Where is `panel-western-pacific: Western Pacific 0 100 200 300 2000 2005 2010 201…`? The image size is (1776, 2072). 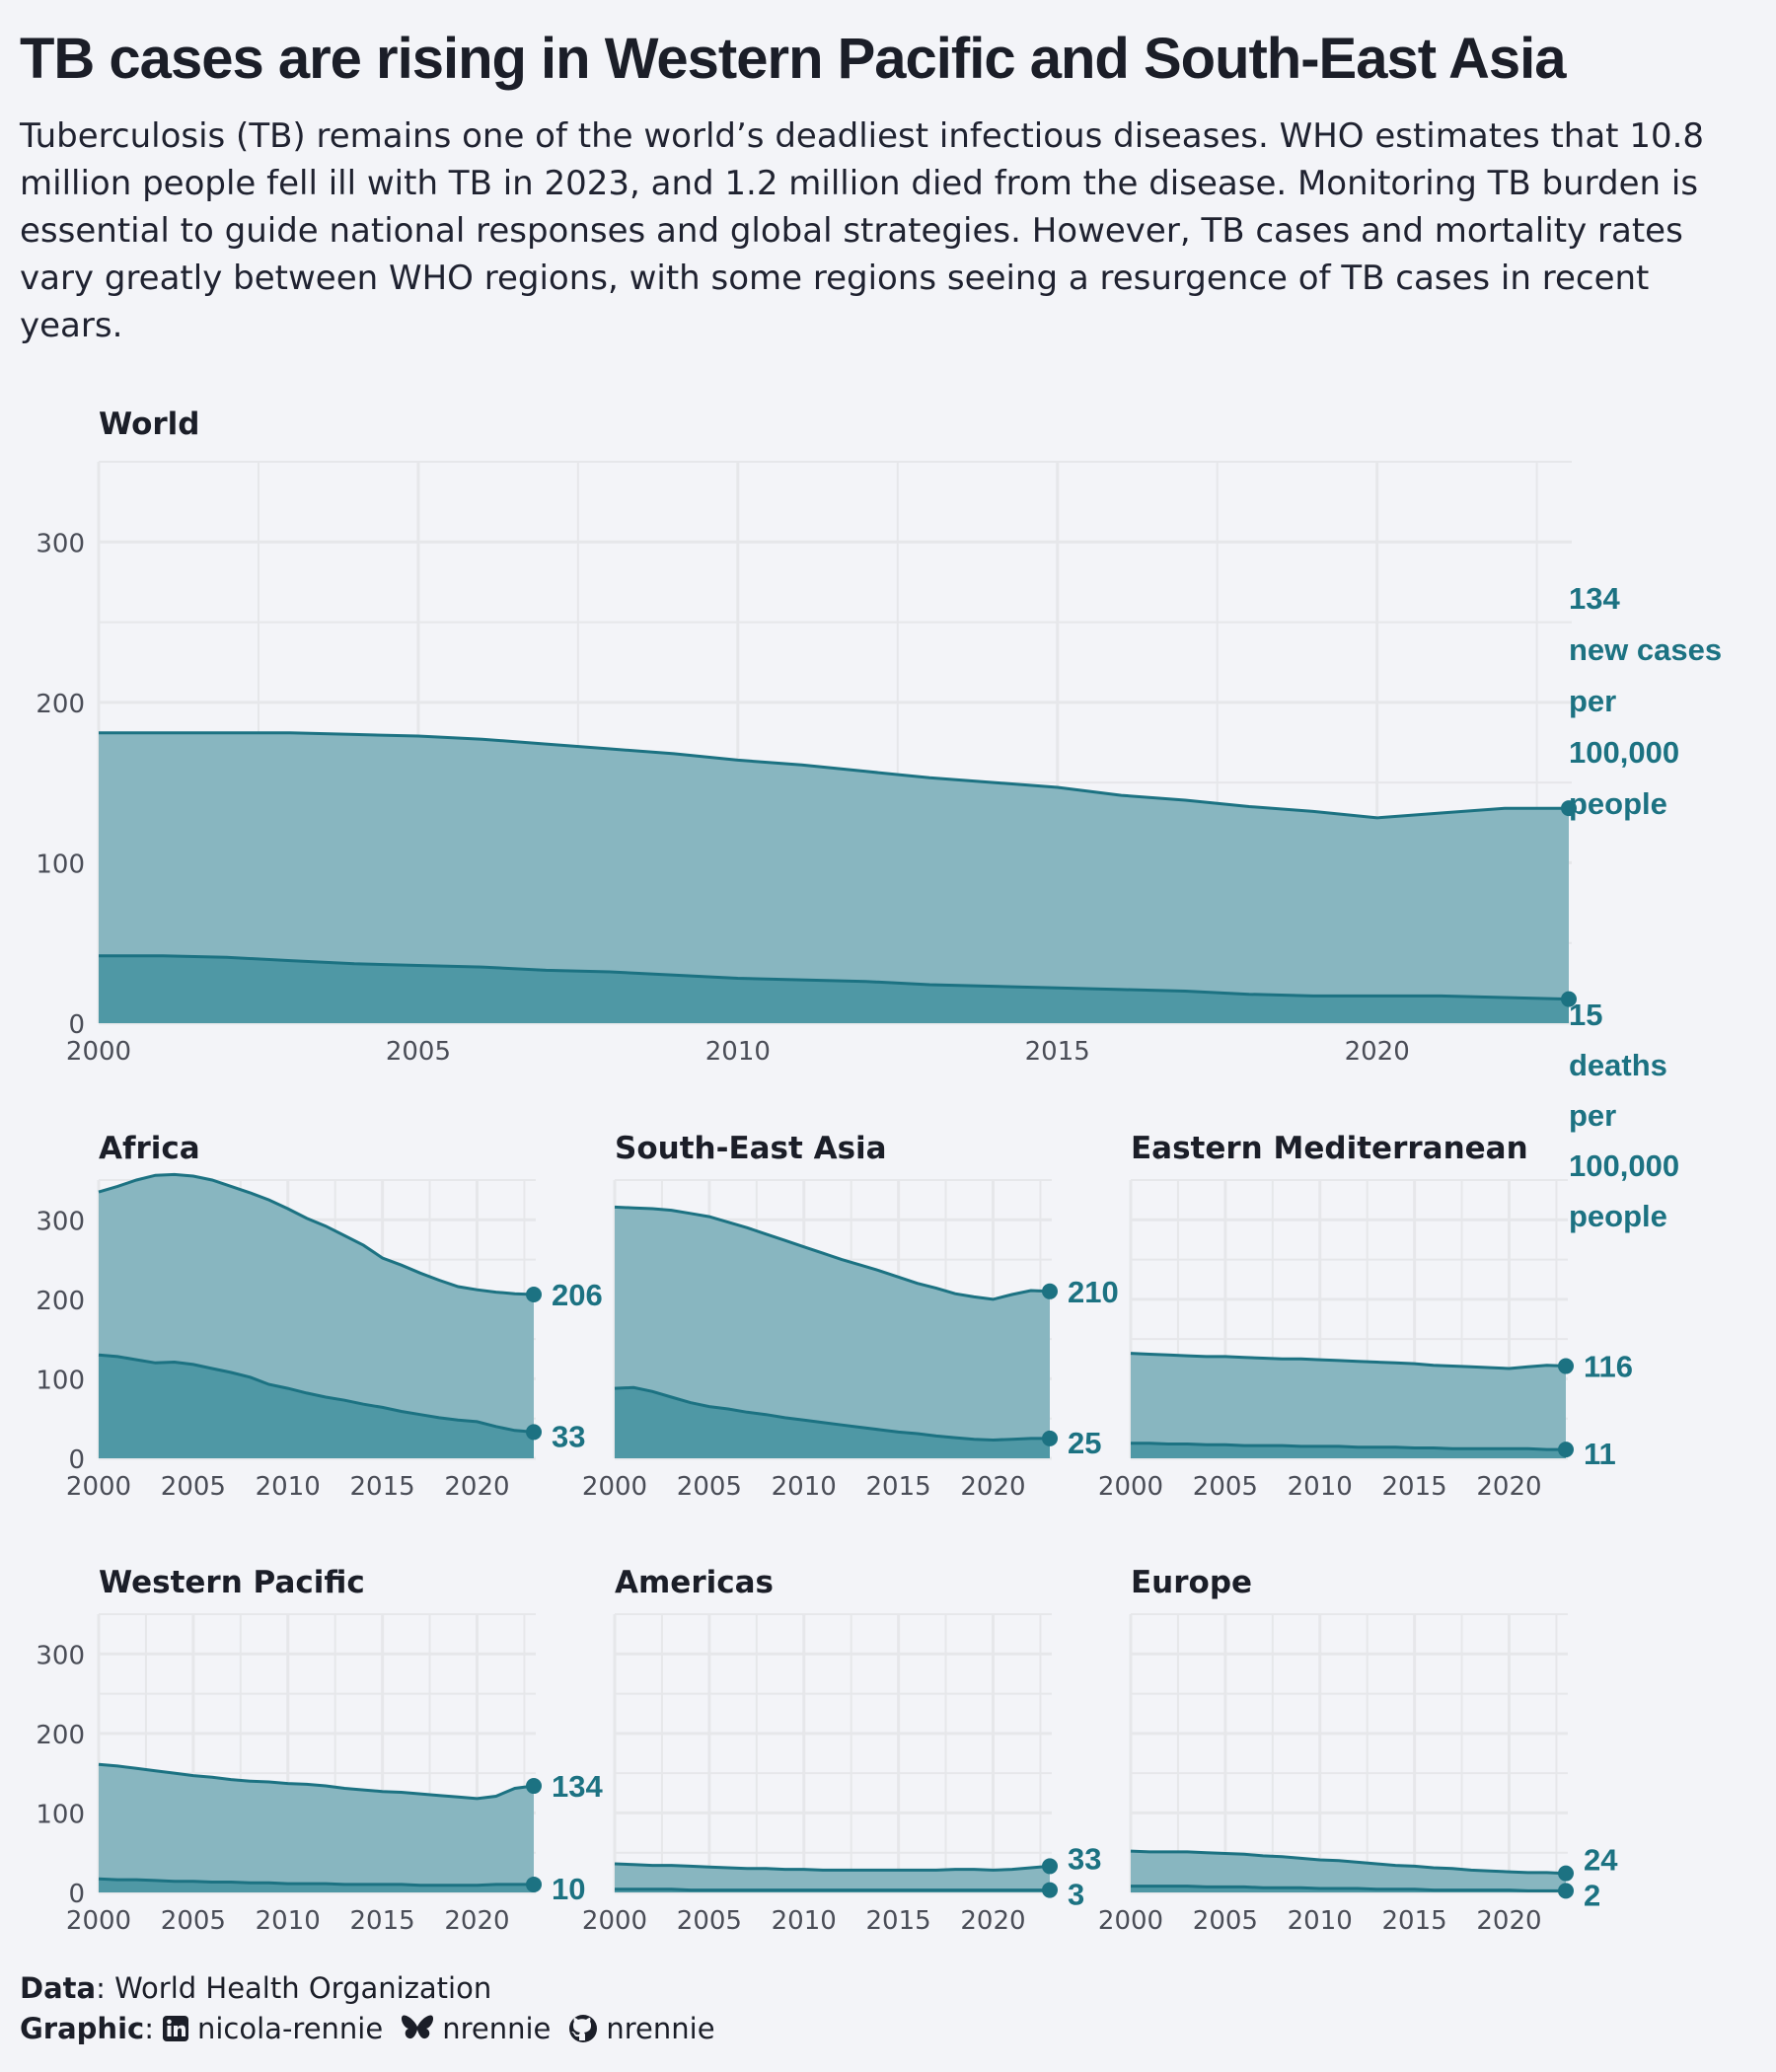 panel-western-pacific: Western Pacific 0 100 200 300 2000 2005 2010 201… is located at coordinates (320, 1751).